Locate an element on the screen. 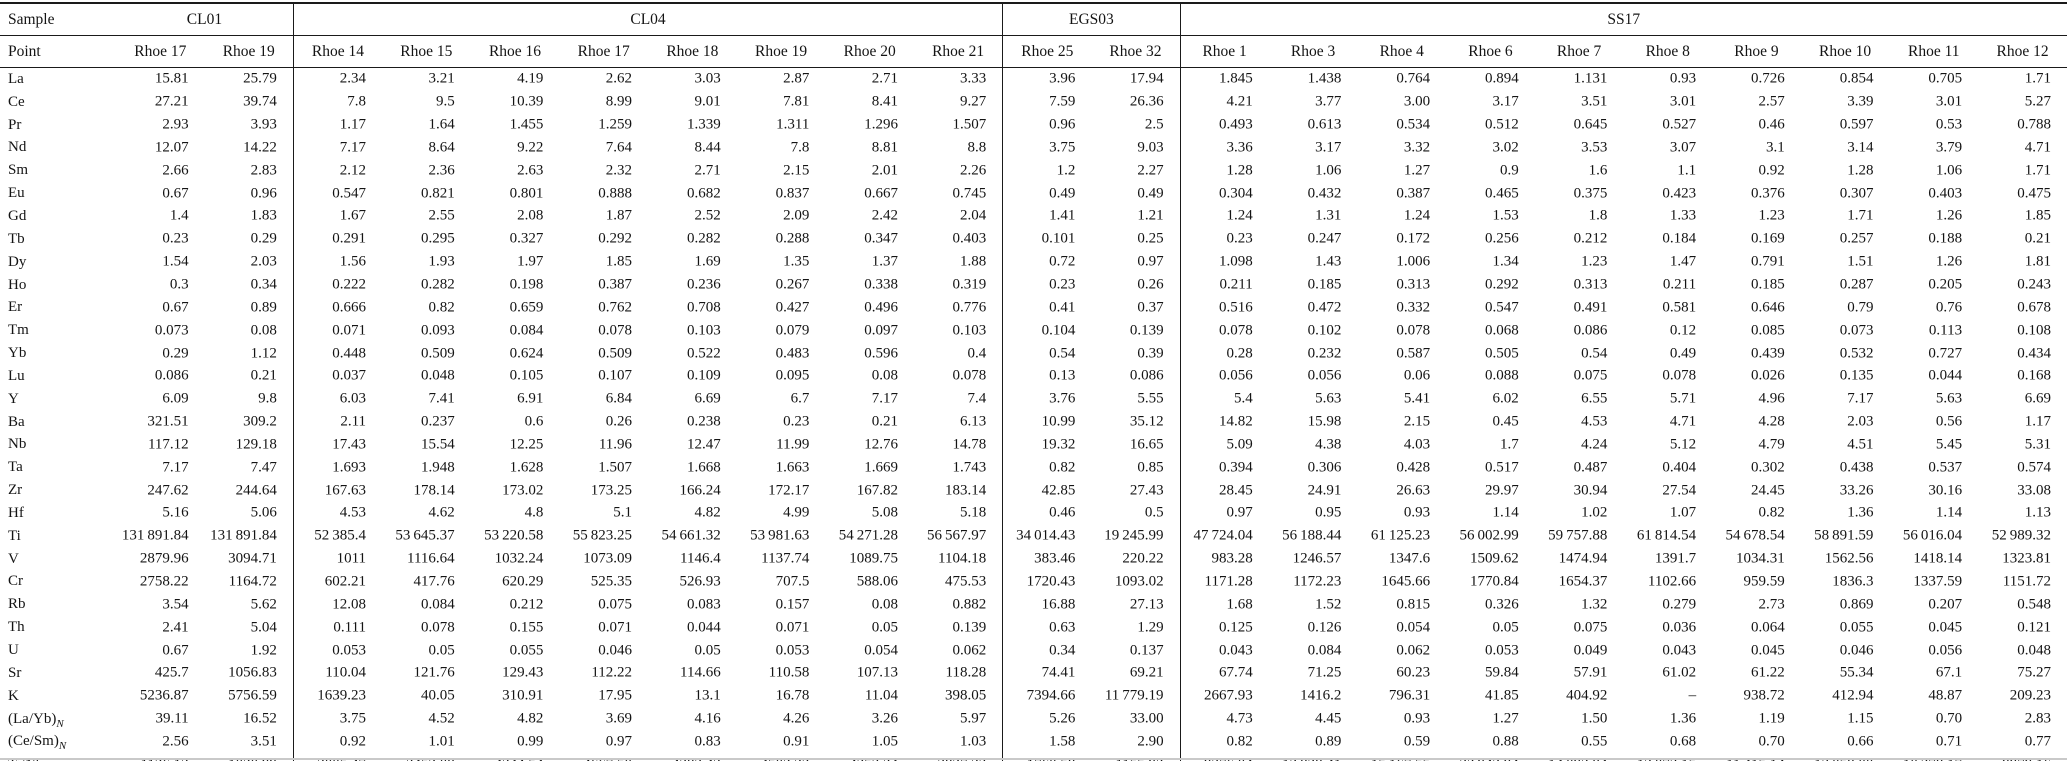 This screenshot has height=761, width=2067. data-cell: 0.465 is located at coordinates (1502, 193).